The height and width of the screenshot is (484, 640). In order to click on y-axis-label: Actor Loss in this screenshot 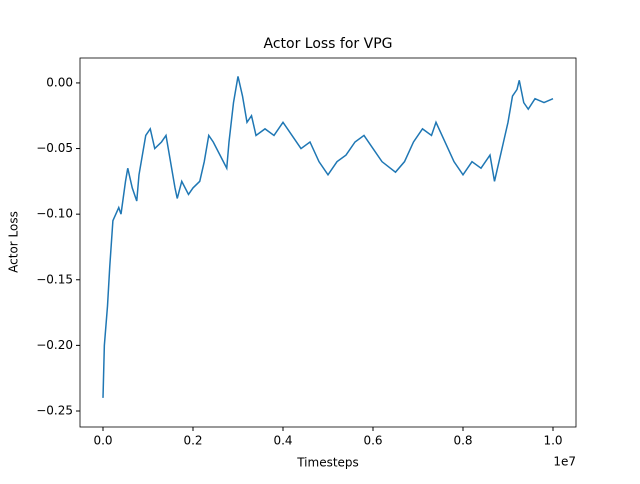, I will do `click(14, 242)`.